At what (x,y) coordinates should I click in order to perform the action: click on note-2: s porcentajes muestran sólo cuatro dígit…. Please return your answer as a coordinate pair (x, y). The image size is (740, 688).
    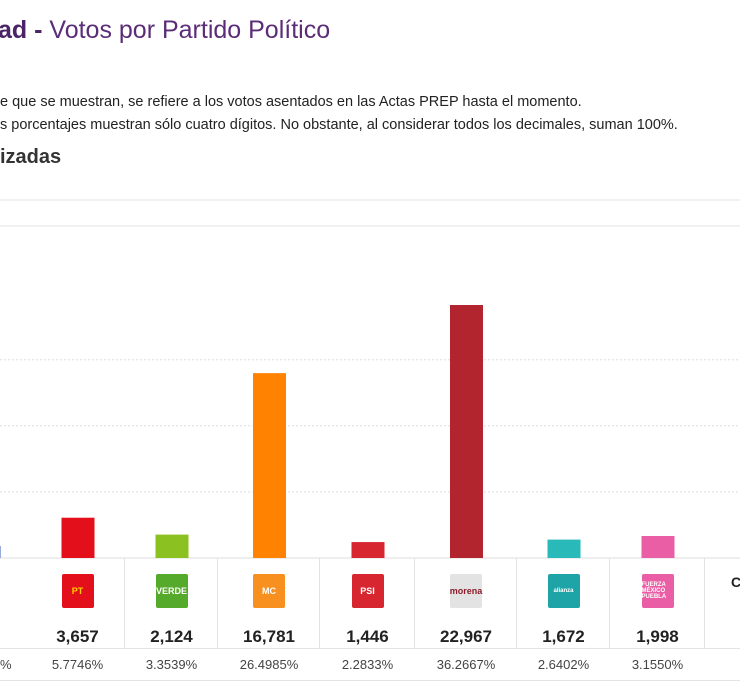
    Looking at the image, I should click on (339, 125).